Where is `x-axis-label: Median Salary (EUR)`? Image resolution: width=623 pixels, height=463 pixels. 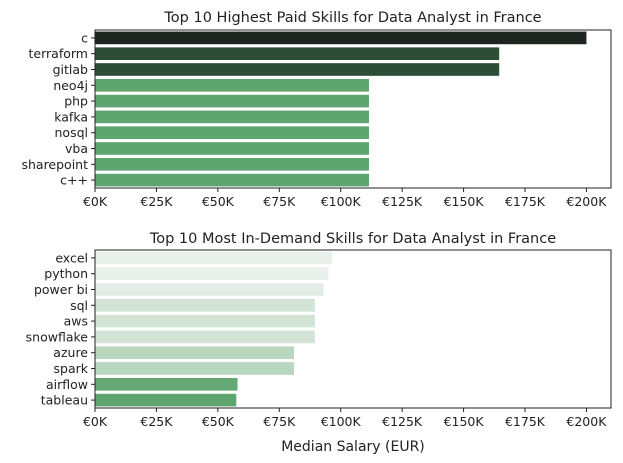 x-axis-label: Median Salary (EUR) is located at coordinates (353, 447).